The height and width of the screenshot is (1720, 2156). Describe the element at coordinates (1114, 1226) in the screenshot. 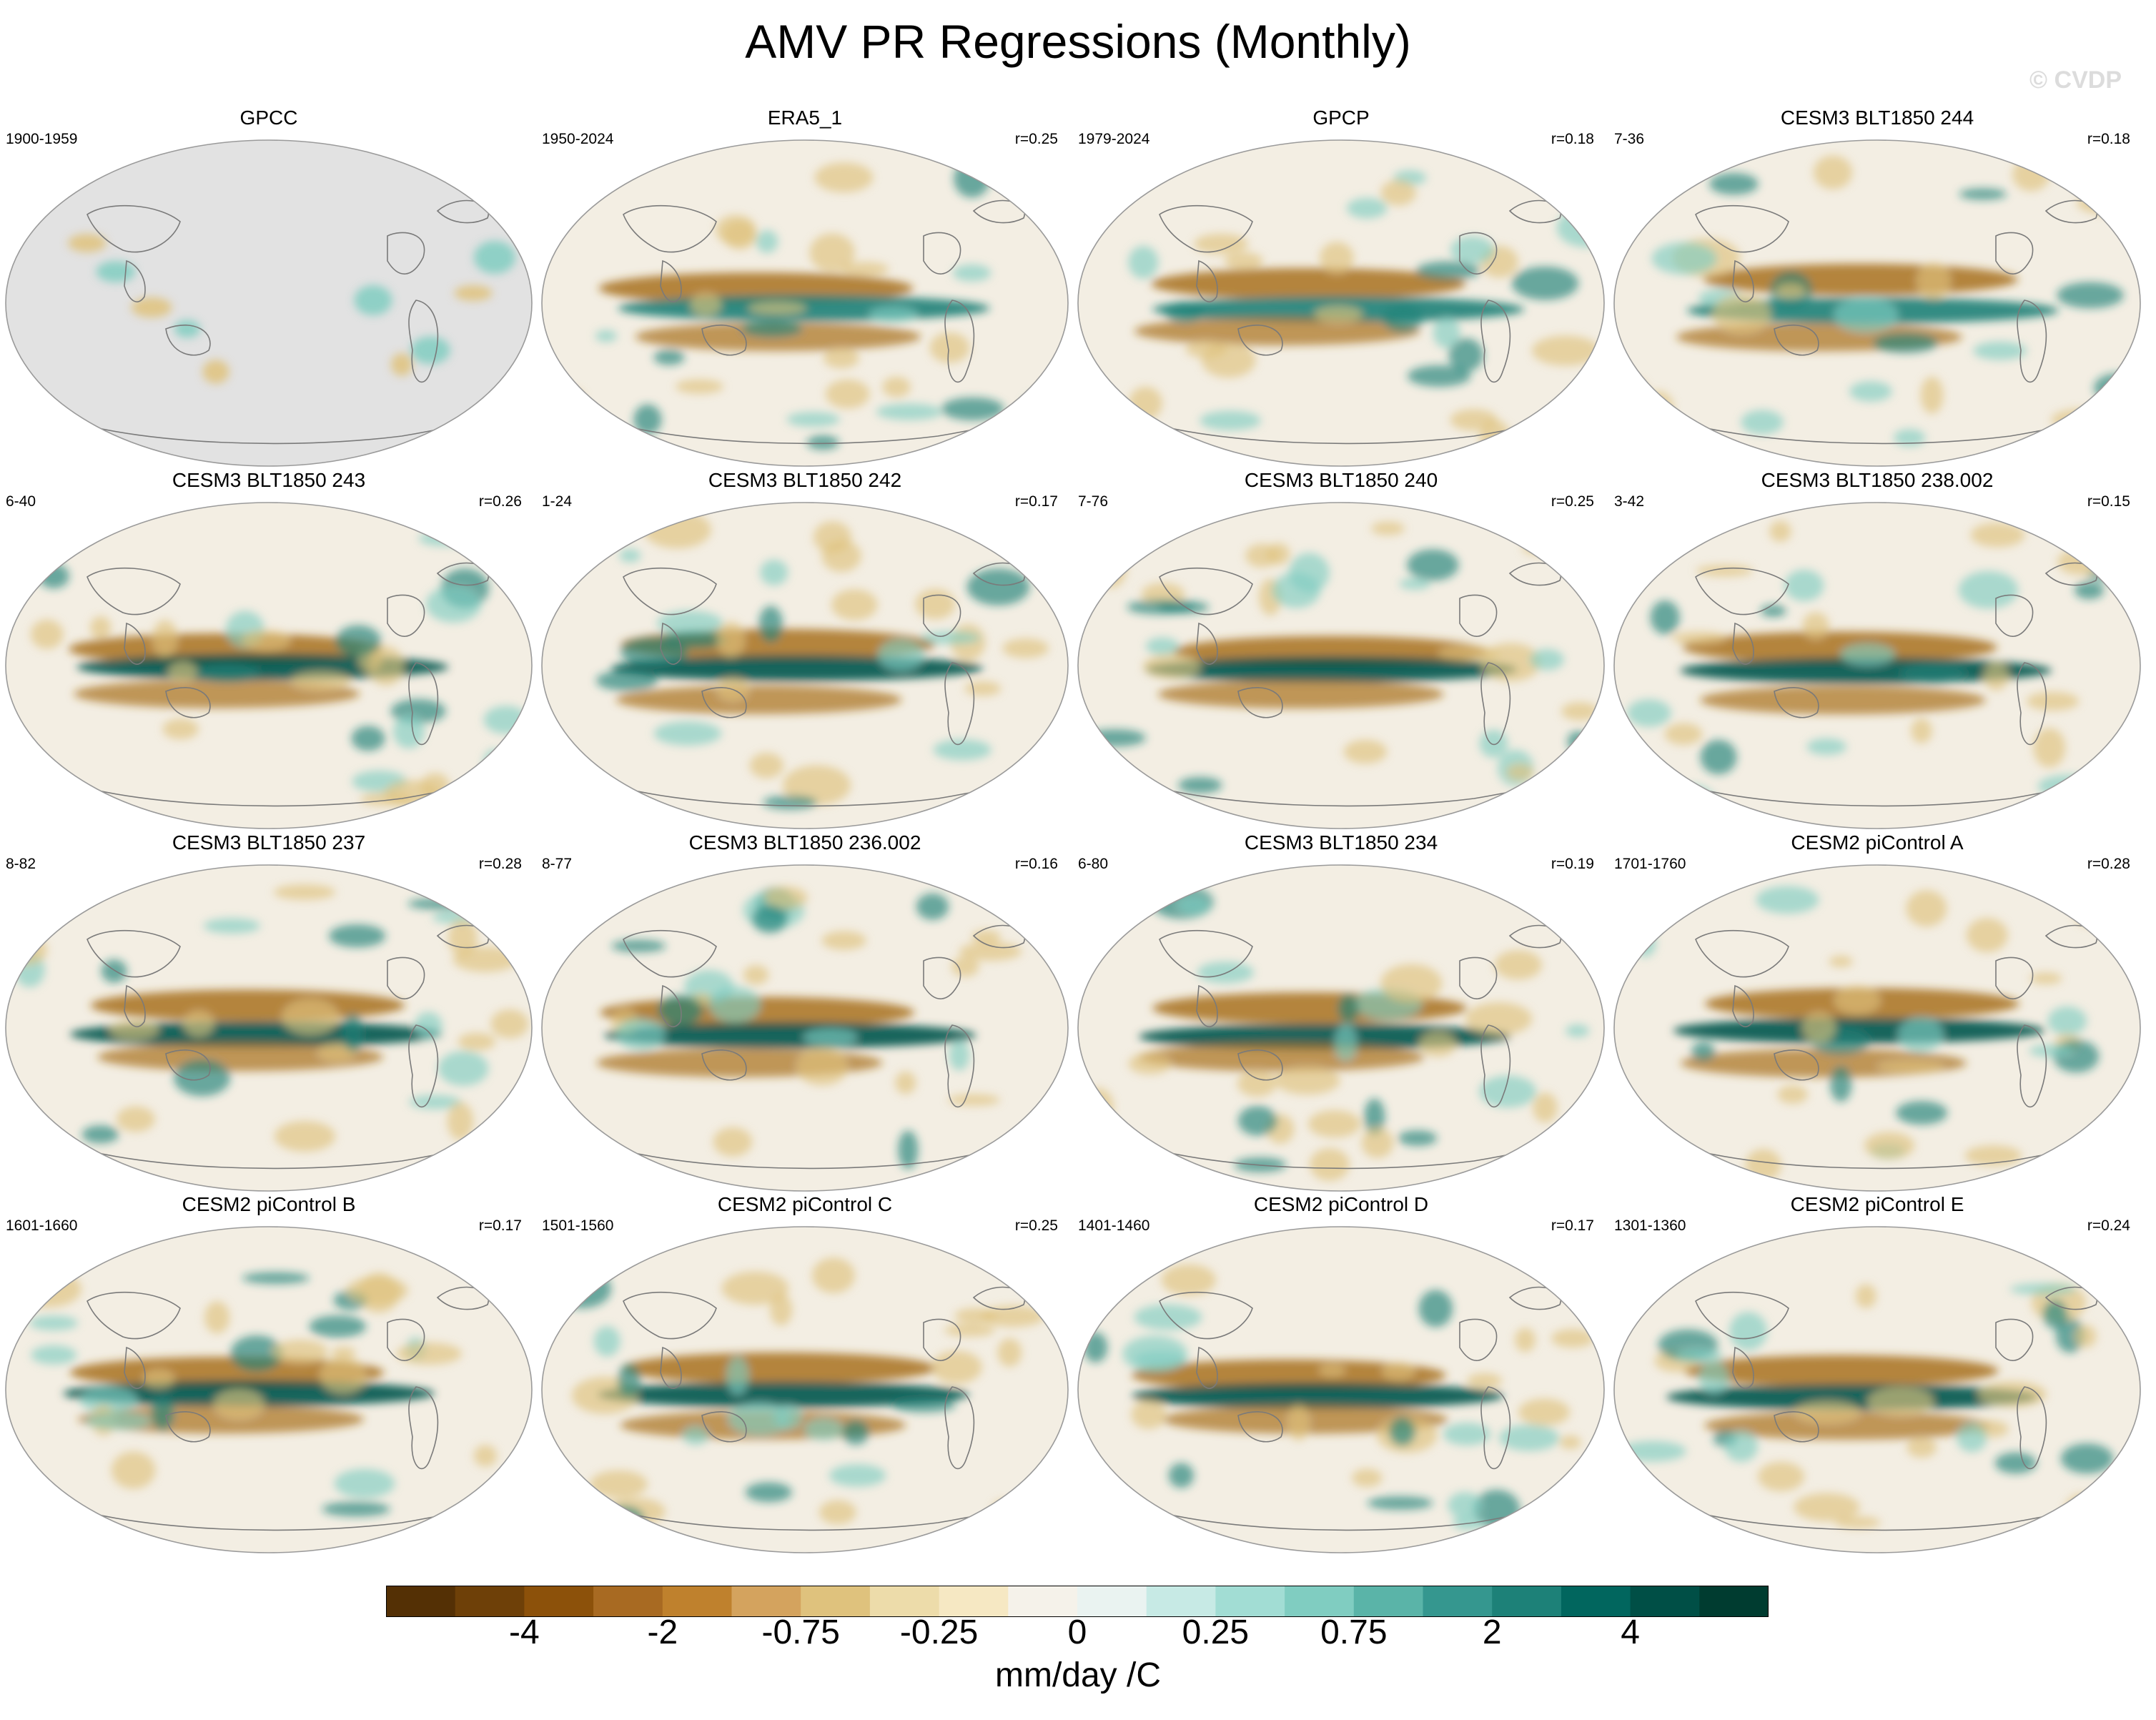

I see `panel-period: 1401-1460` at that location.